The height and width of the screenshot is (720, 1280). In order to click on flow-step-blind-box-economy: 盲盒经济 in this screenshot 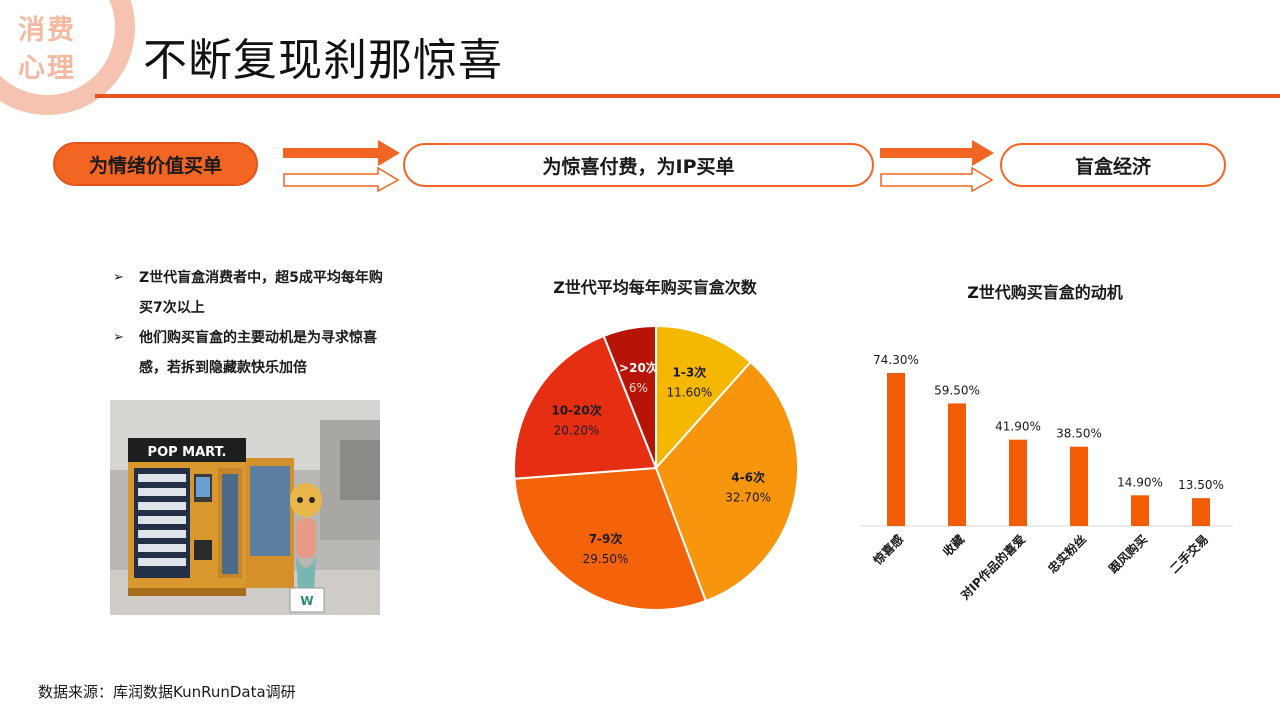, I will do `click(1113, 165)`.